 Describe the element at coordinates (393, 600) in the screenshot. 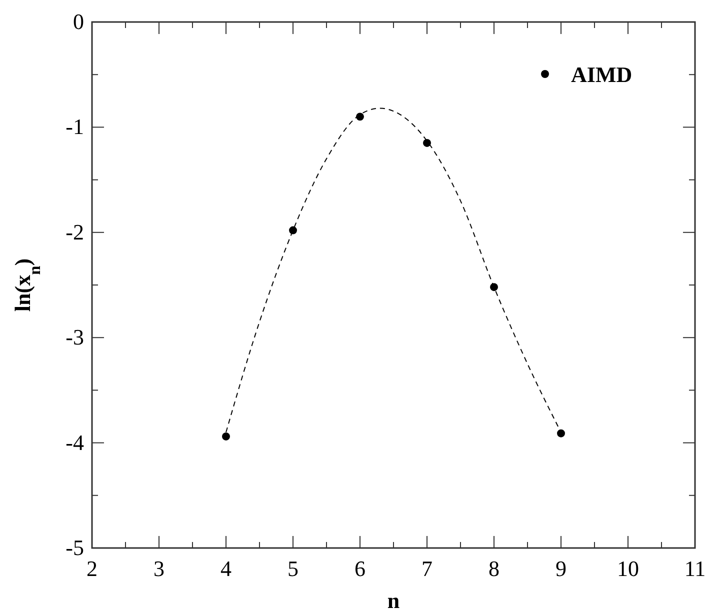

I see `x-axis-title: n` at that location.